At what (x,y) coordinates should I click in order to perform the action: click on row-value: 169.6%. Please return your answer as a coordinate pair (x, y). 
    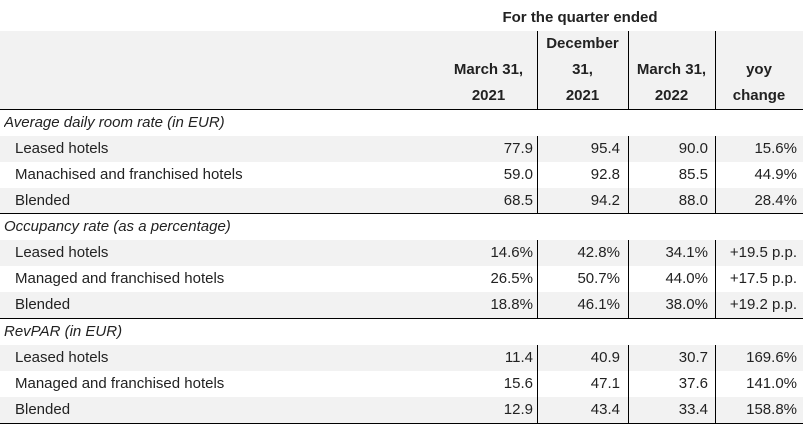
    Looking at the image, I should click on (771, 357).